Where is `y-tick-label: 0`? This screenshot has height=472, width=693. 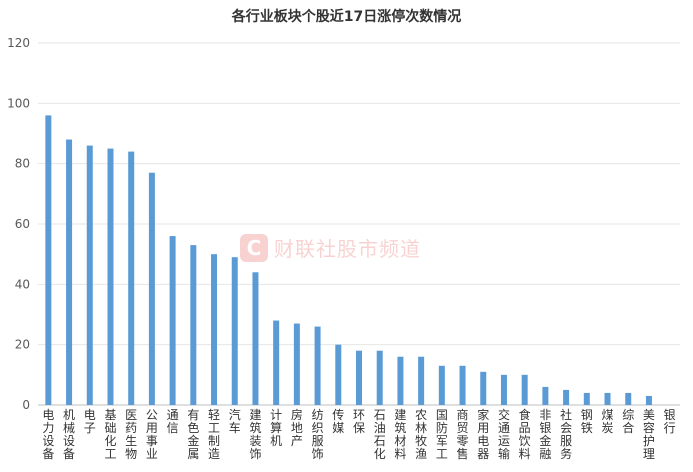
y-tick-label: 0 is located at coordinates (26, 405).